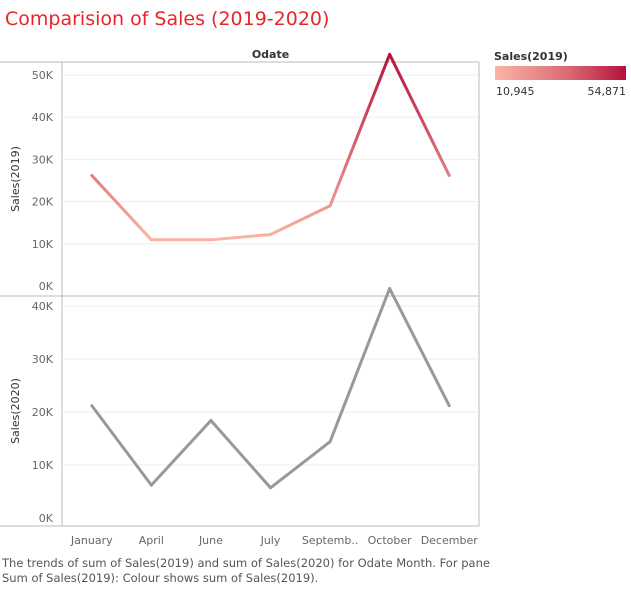  What do you see at coordinates (210, 540) in the screenshot?
I see `x-tick-label-2: June` at bounding box center [210, 540].